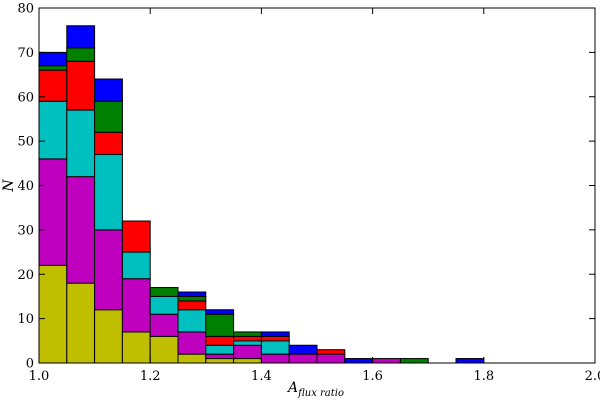 The image size is (600, 402). I want to click on y-tick-label: 10, so click(25, 319).